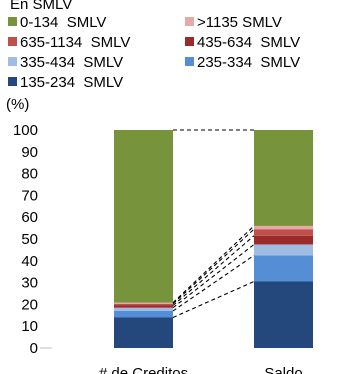  I want to click on y-tick-label: 0, so click(34, 348).